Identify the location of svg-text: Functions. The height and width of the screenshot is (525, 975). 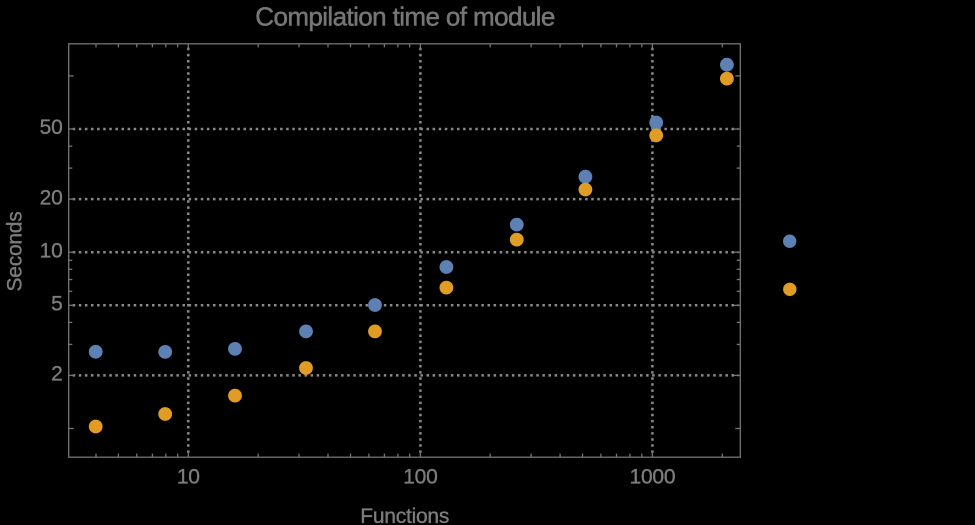
(404, 515).